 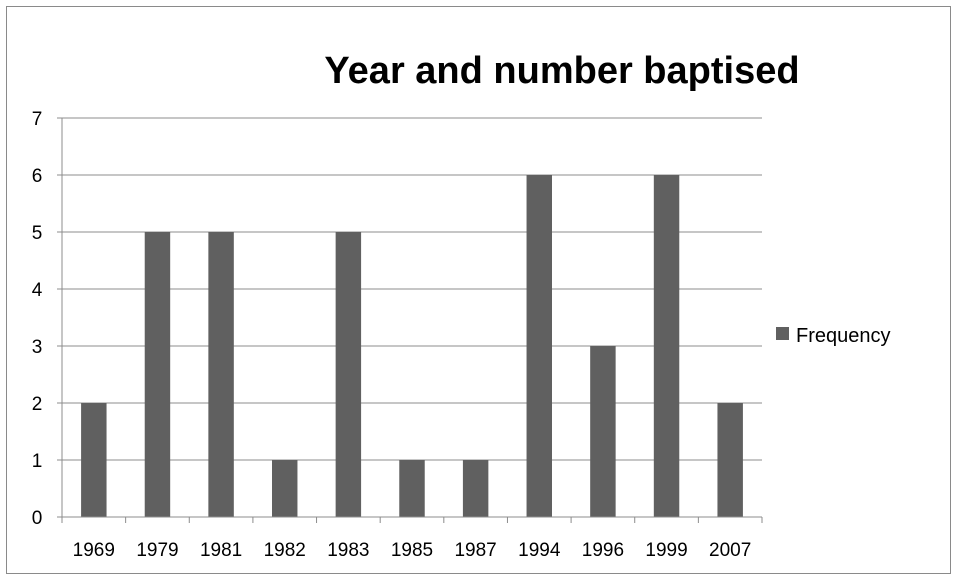 I want to click on chart-title: Year and number baptised, so click(x=561, y=71).